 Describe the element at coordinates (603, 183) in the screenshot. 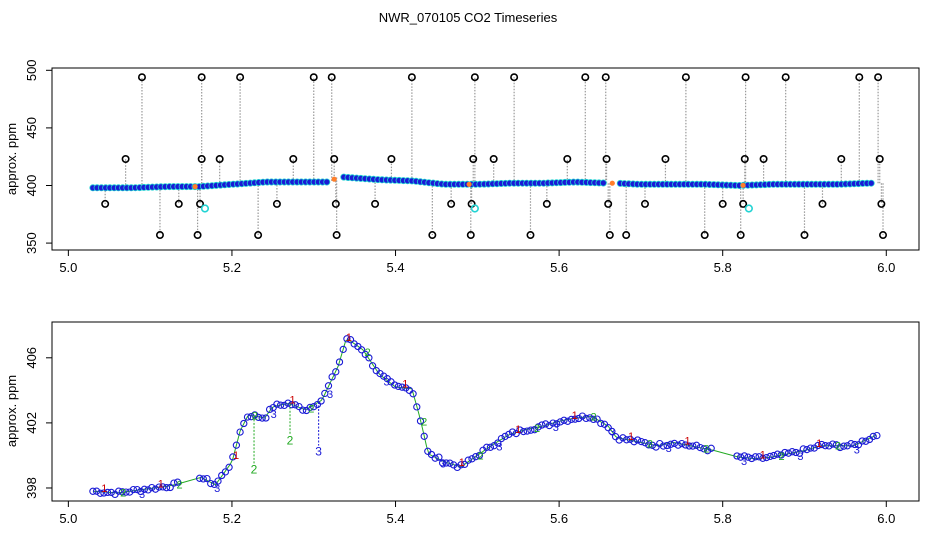

I see `data-point` at that location.